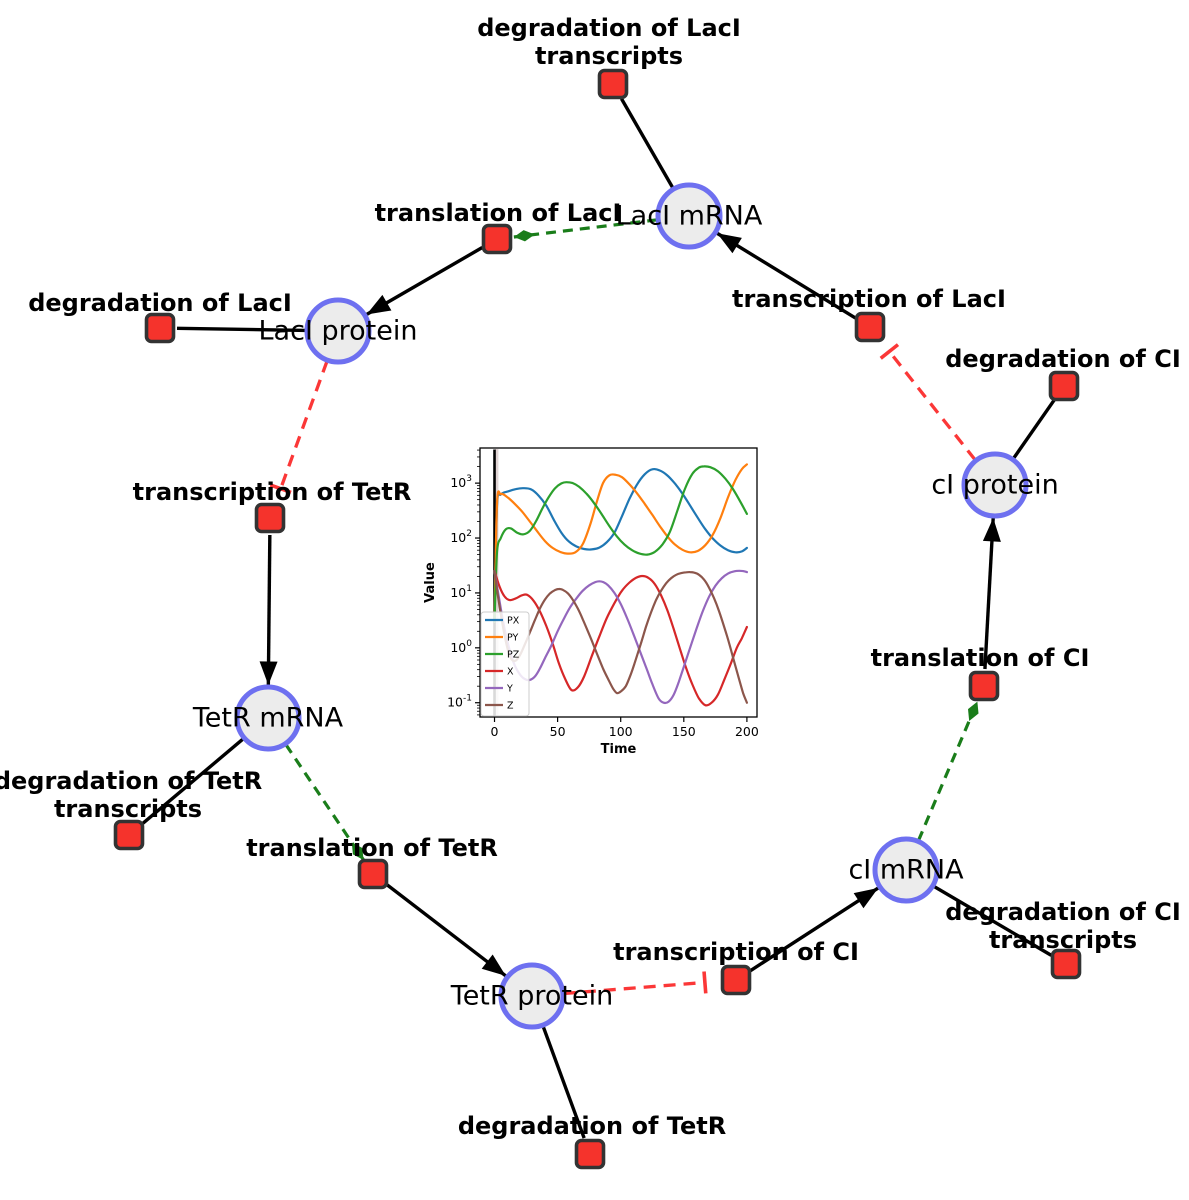 The height and width of the screenshot is (1200, 1189). I want to click on series-PX-line, so click(620, 545).